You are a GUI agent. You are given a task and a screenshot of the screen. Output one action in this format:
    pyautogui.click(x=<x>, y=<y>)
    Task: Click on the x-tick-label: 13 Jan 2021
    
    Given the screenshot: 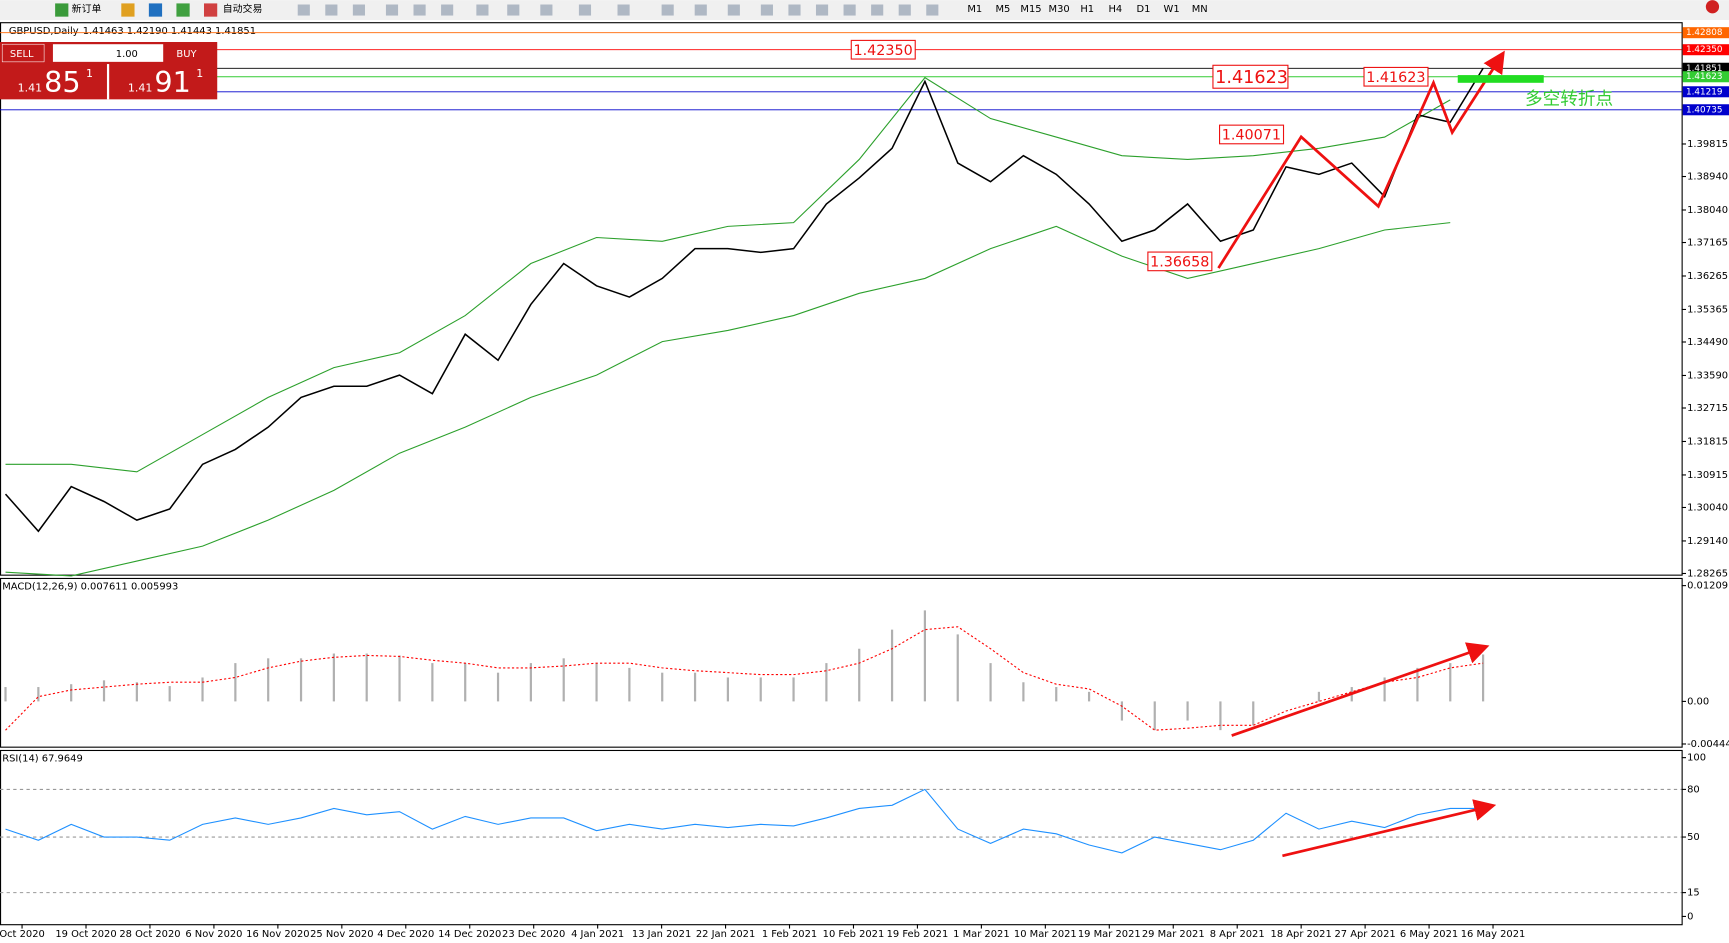 What is the action you would take?
    pyautogui.click(x=661, y=934)
    